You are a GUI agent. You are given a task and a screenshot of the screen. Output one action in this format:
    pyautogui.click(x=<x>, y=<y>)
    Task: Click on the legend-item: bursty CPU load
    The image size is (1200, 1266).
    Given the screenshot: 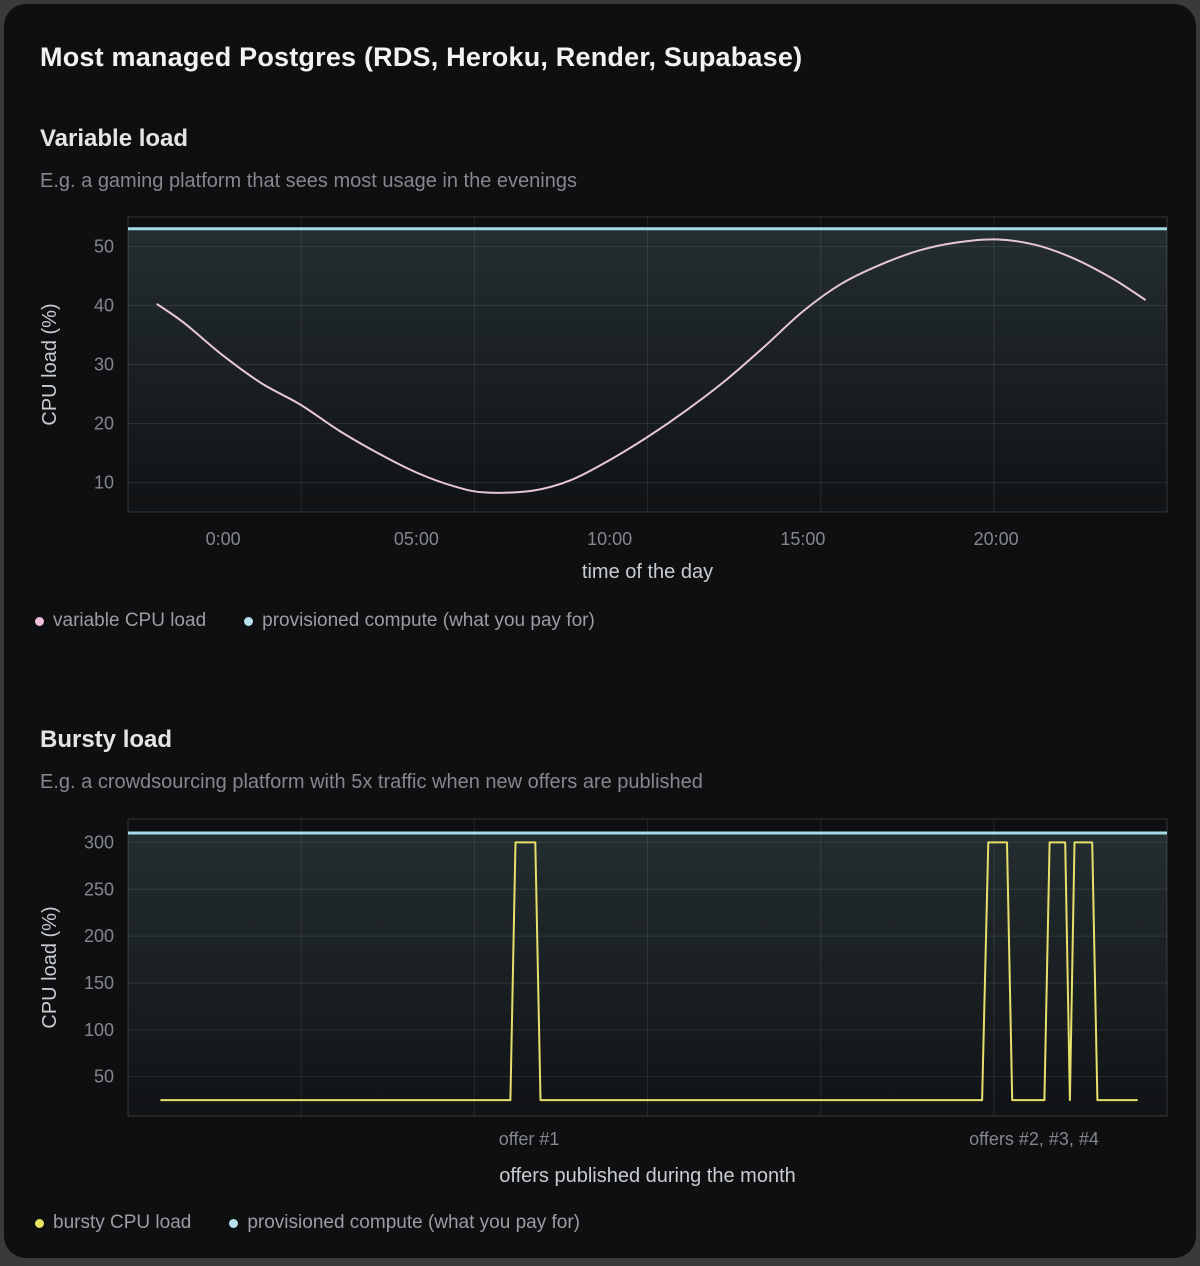 What is the action you would take?
    pyautogui.click(x=113, y=1223)
    